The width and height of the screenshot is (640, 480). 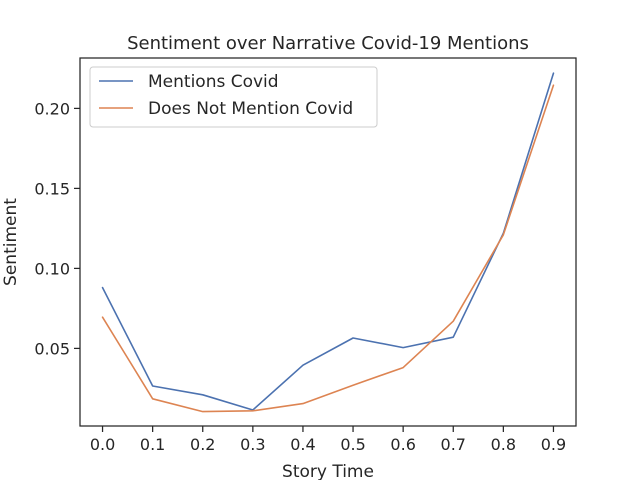 I want to click on y-tick-label: 0.15, so click(x=52, y=188).